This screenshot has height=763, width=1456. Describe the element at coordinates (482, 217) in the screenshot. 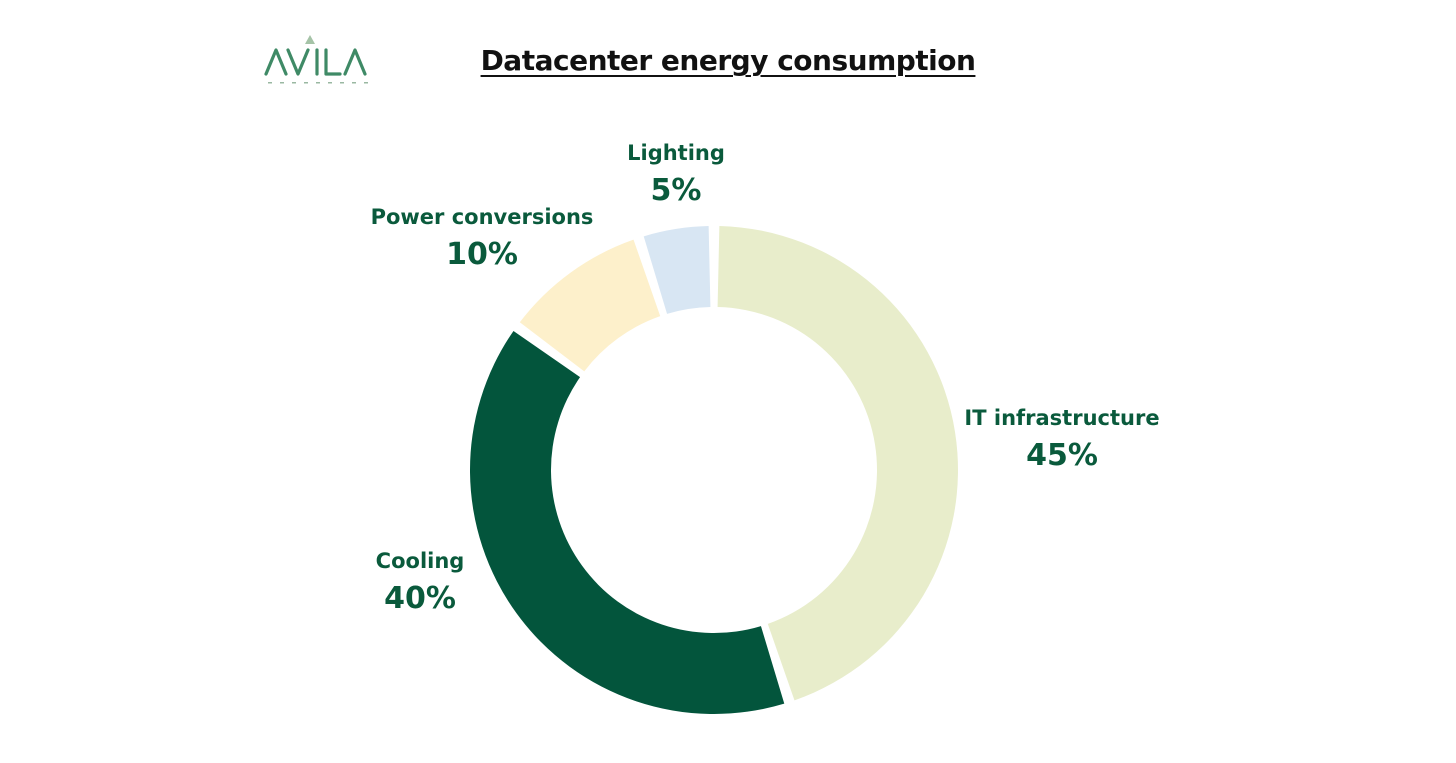

I see `slice-label: Power conversions` at that location.